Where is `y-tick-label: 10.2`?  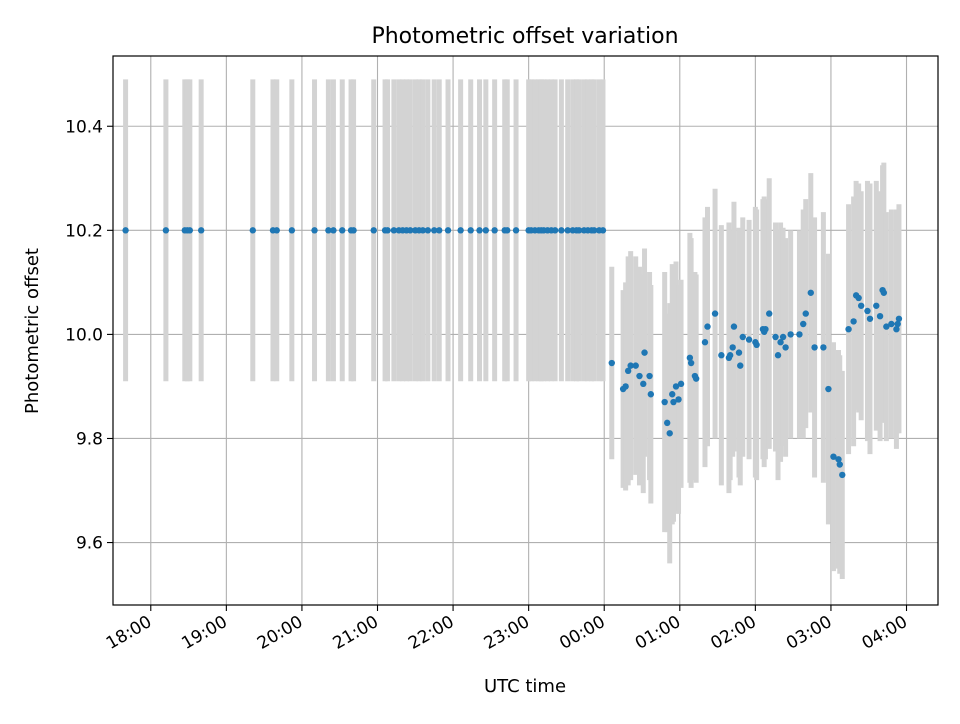
y-tick-label: 10.2 is located at coordinates (84, 231).